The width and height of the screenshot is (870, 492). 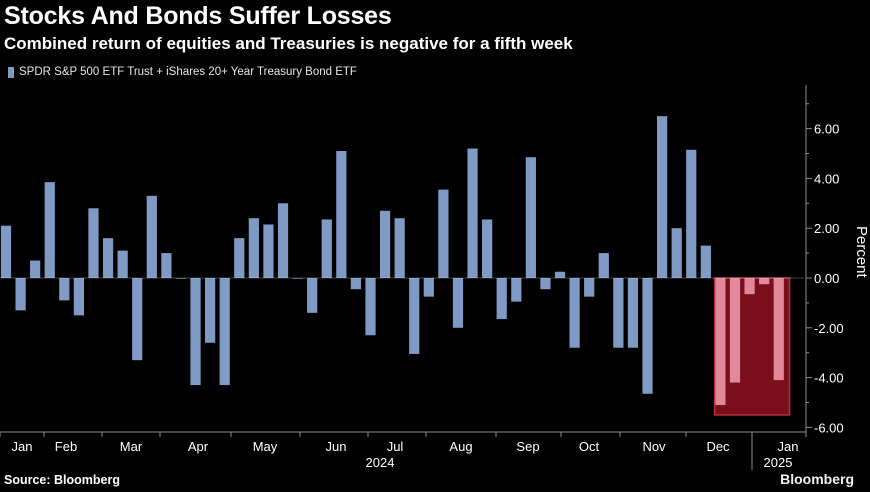 I want to click on x-tick-label: Nov, so click(x=654, y=446).